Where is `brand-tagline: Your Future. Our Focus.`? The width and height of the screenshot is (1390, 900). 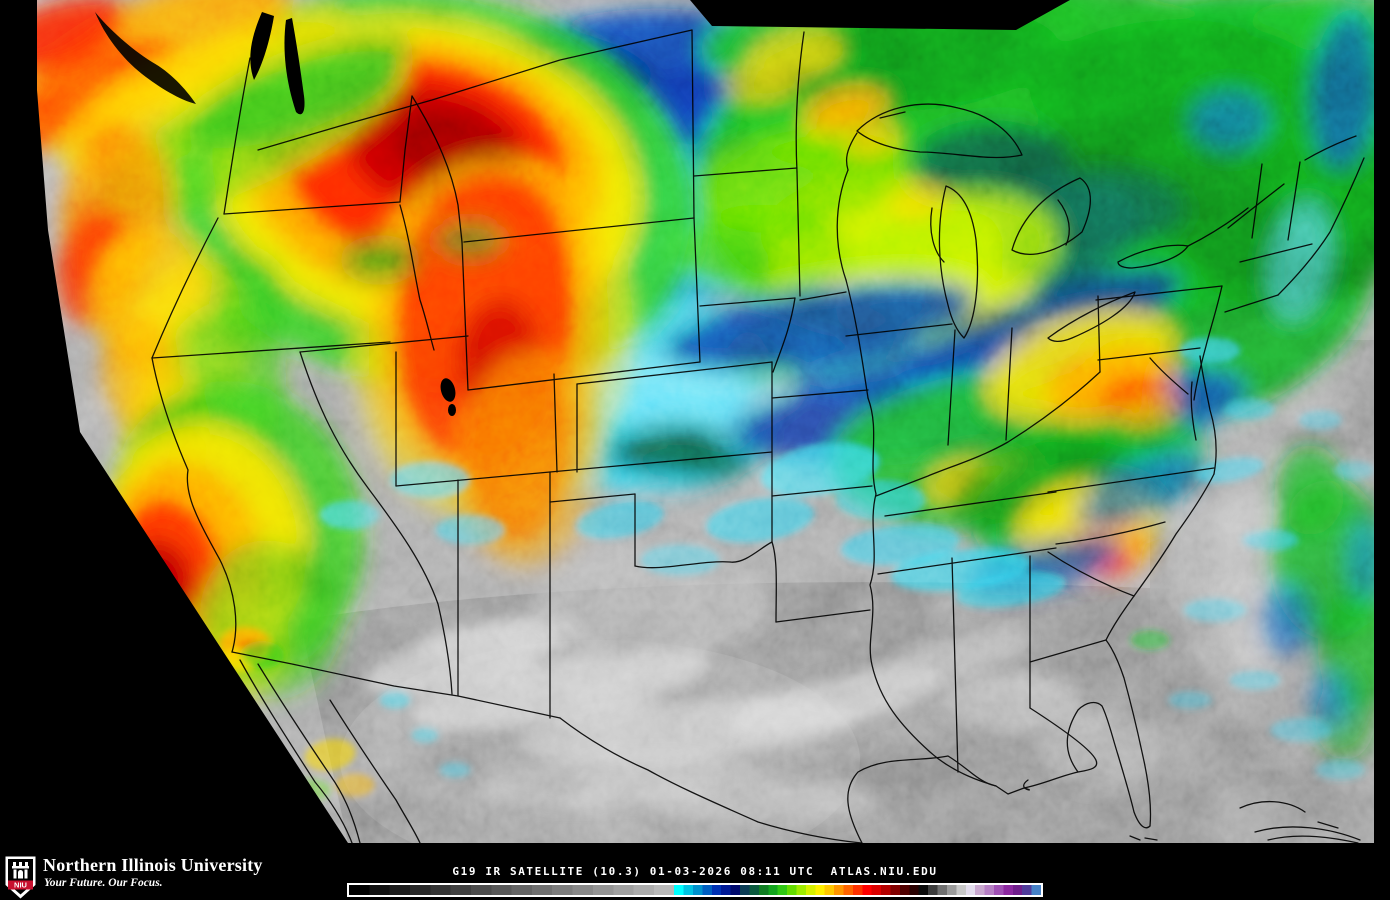
brand-tagline: Your Future. Our Focus. is located at coordinates (103, 883).